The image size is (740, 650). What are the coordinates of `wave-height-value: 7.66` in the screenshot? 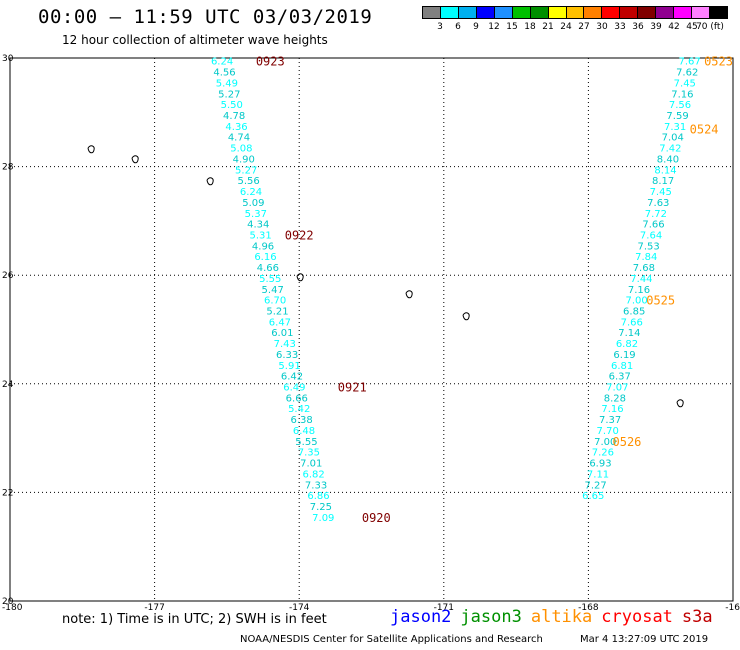 It's located at (653, 225).